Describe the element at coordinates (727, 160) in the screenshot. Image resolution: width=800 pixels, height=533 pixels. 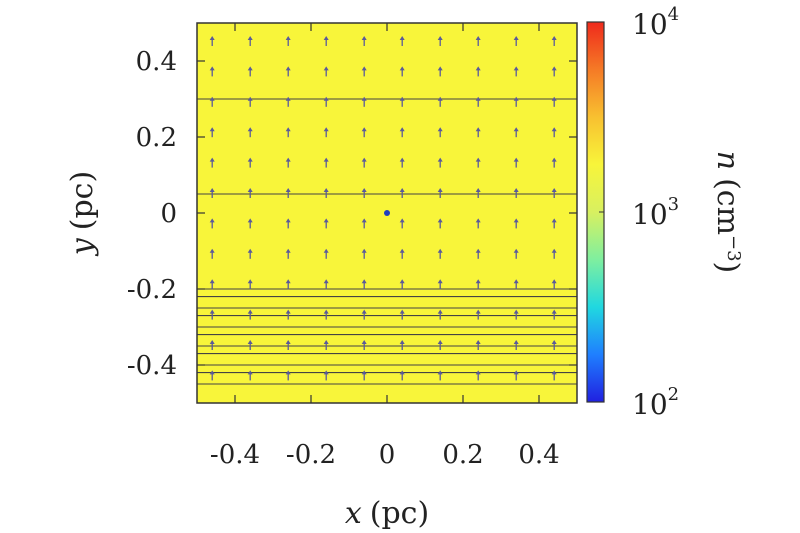
I see `colorbar-var: n` at that location.